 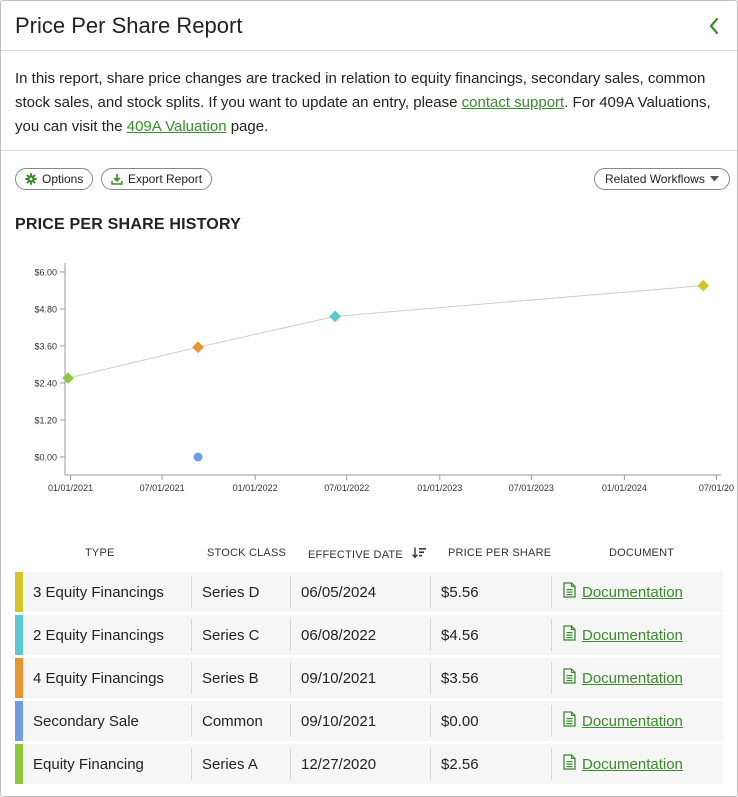 I want to click on stock-class-cell: Series A, so click(x=224, y=764).